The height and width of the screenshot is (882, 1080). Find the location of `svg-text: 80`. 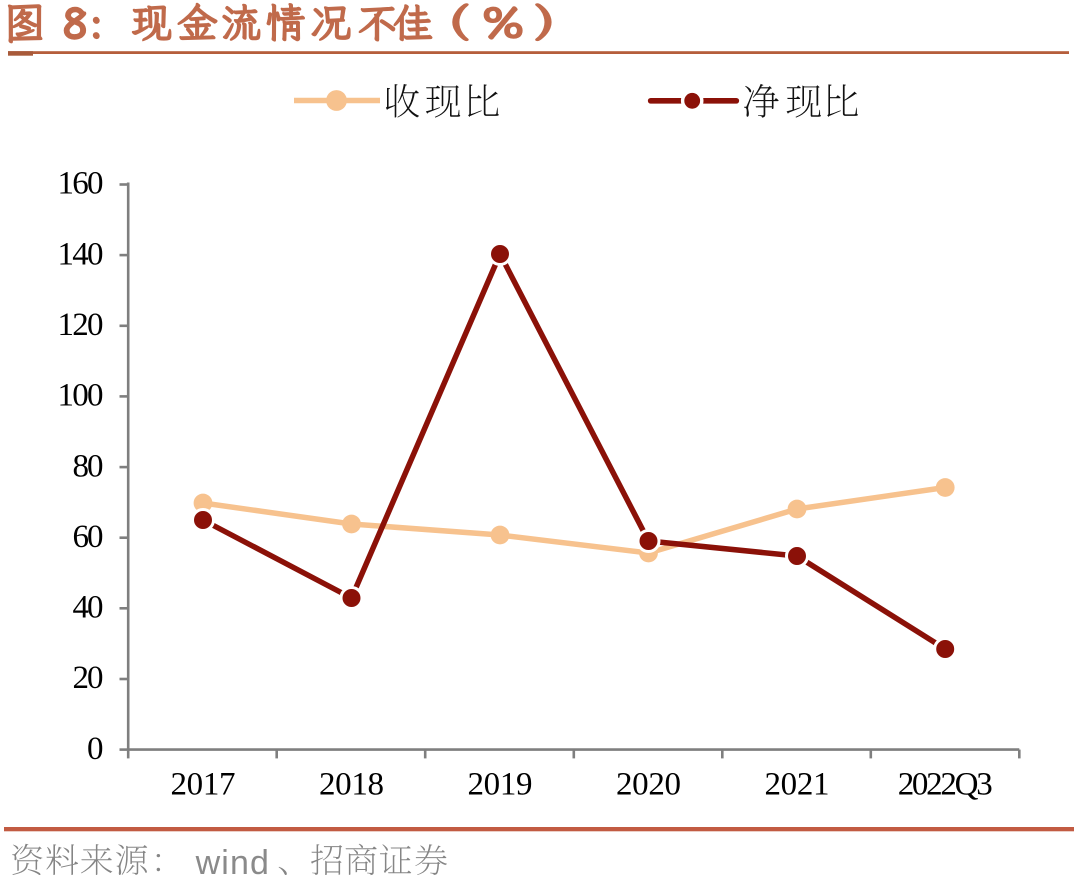

svg-text: 80 is located at coordinates (88, 466).